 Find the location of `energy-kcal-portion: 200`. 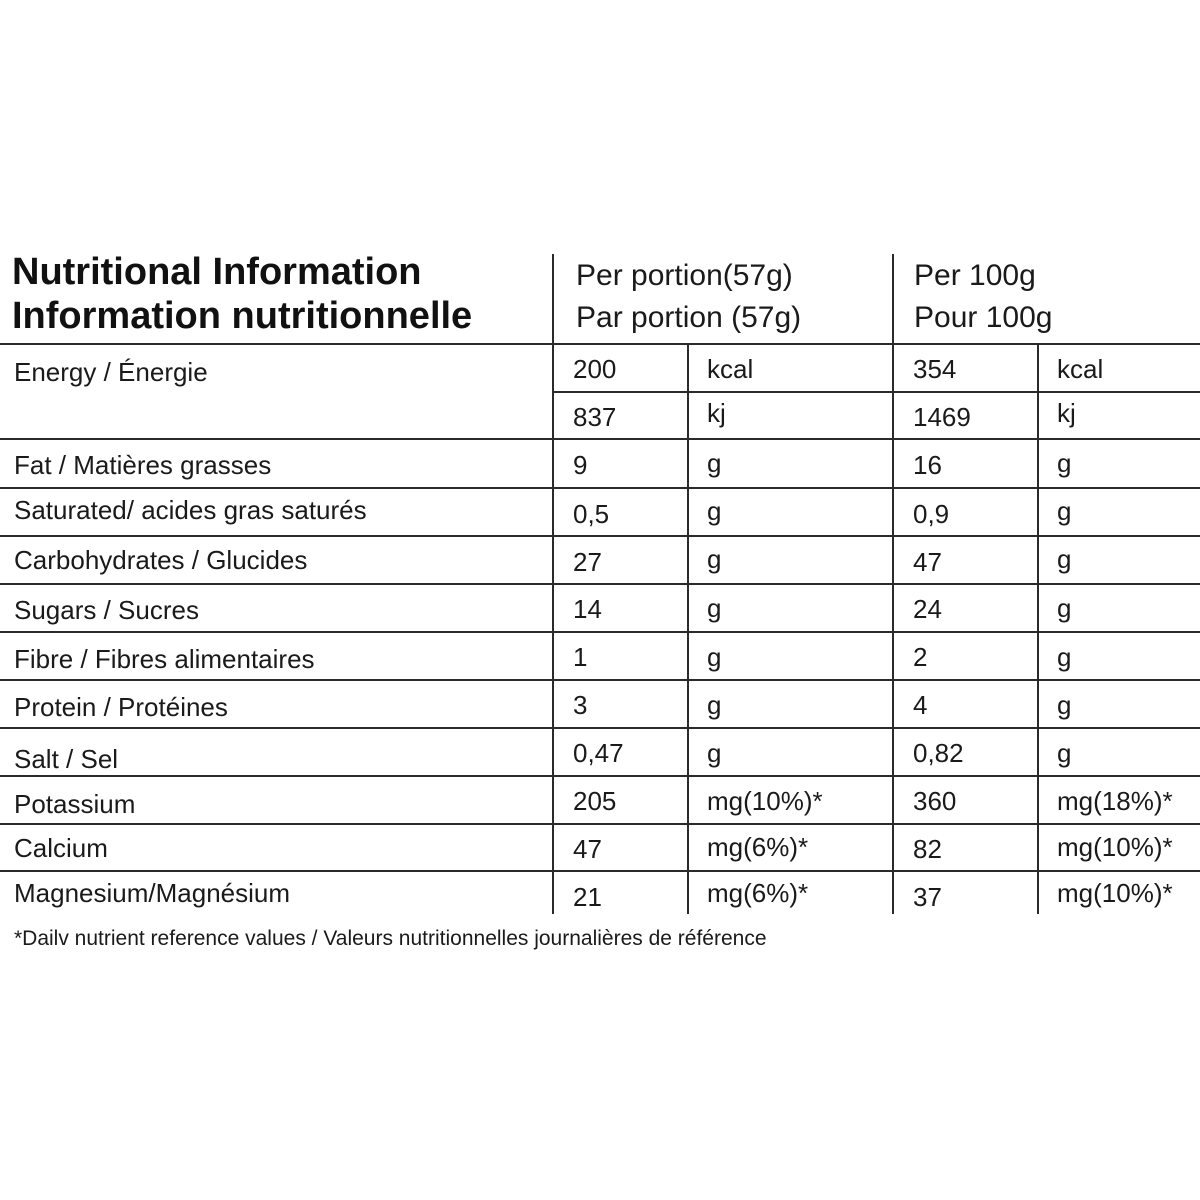

energy-kcal-portion: 200 is located at coordinates (595, 369).